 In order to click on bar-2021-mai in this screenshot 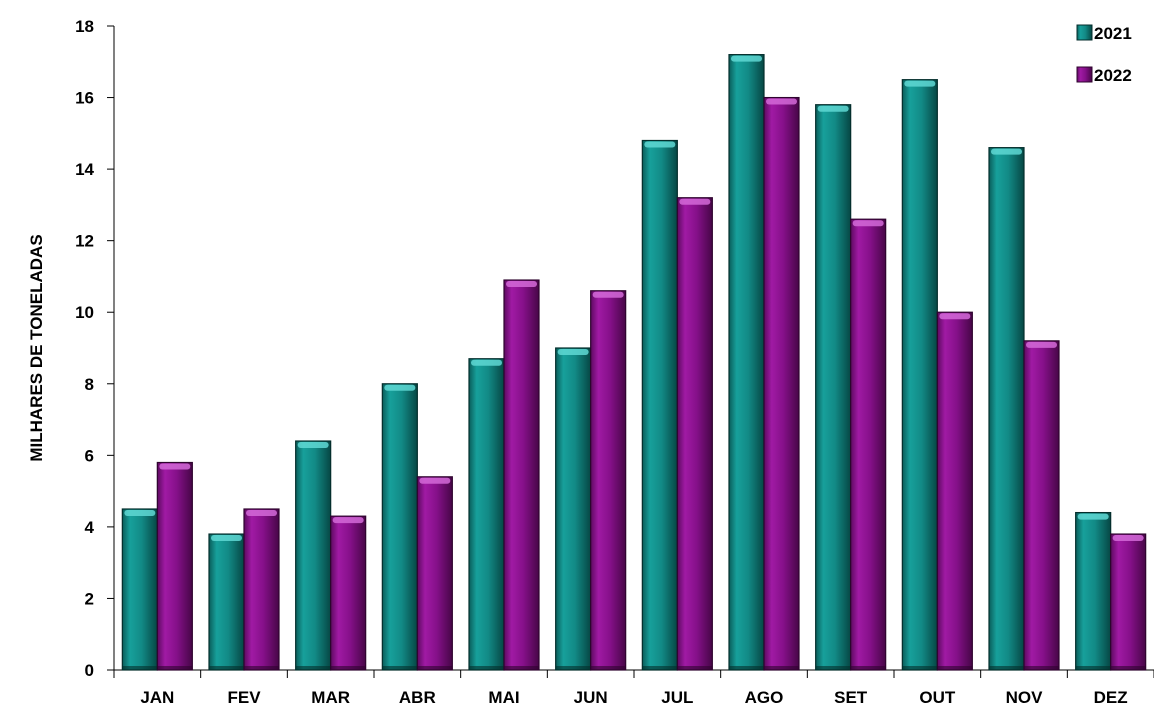, I will do `click(486, 514)`.